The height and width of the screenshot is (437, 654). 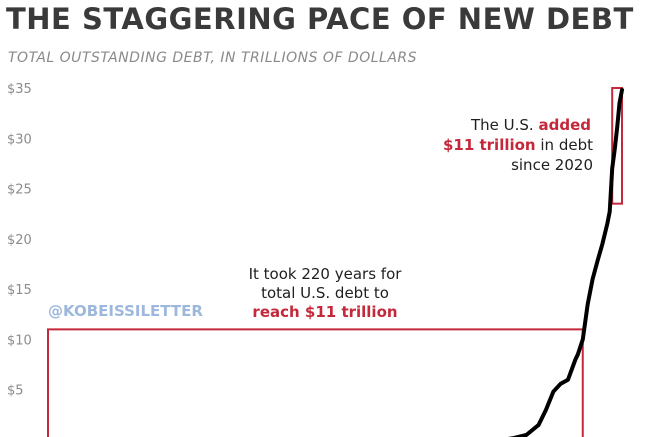 I want to click on annotation-mid-line1: It took 220 years for, so click(x=326, y=274).